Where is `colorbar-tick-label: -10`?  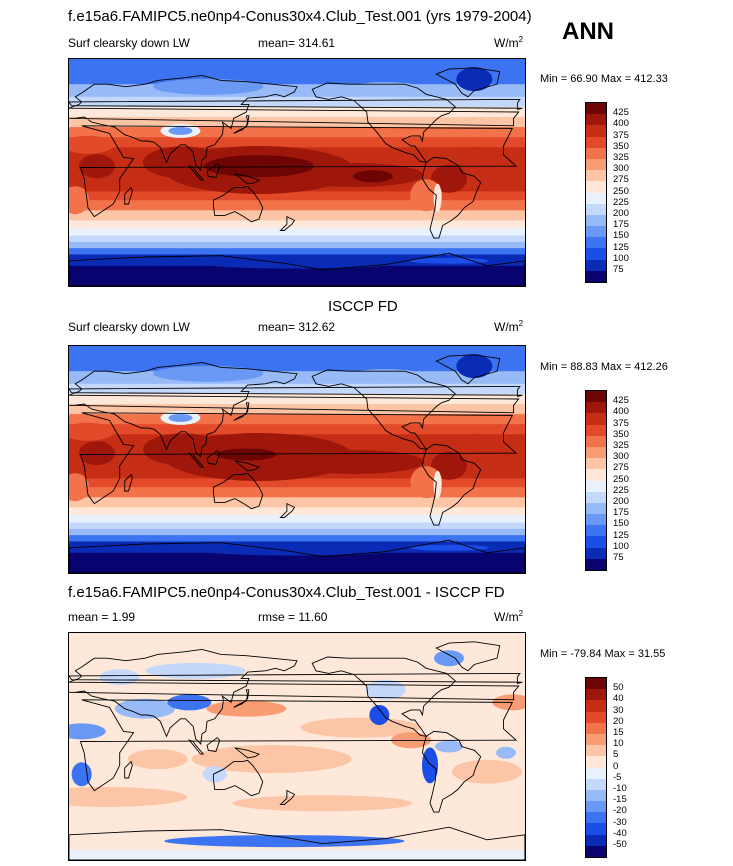 colorbar-tick-label: -10 is located at coordinates (620, 788).